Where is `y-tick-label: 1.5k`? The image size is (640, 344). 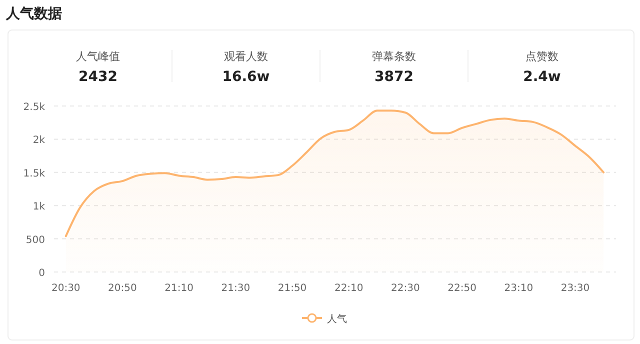
y-tick-label: 1.5k is located at coordinates (34, 174).